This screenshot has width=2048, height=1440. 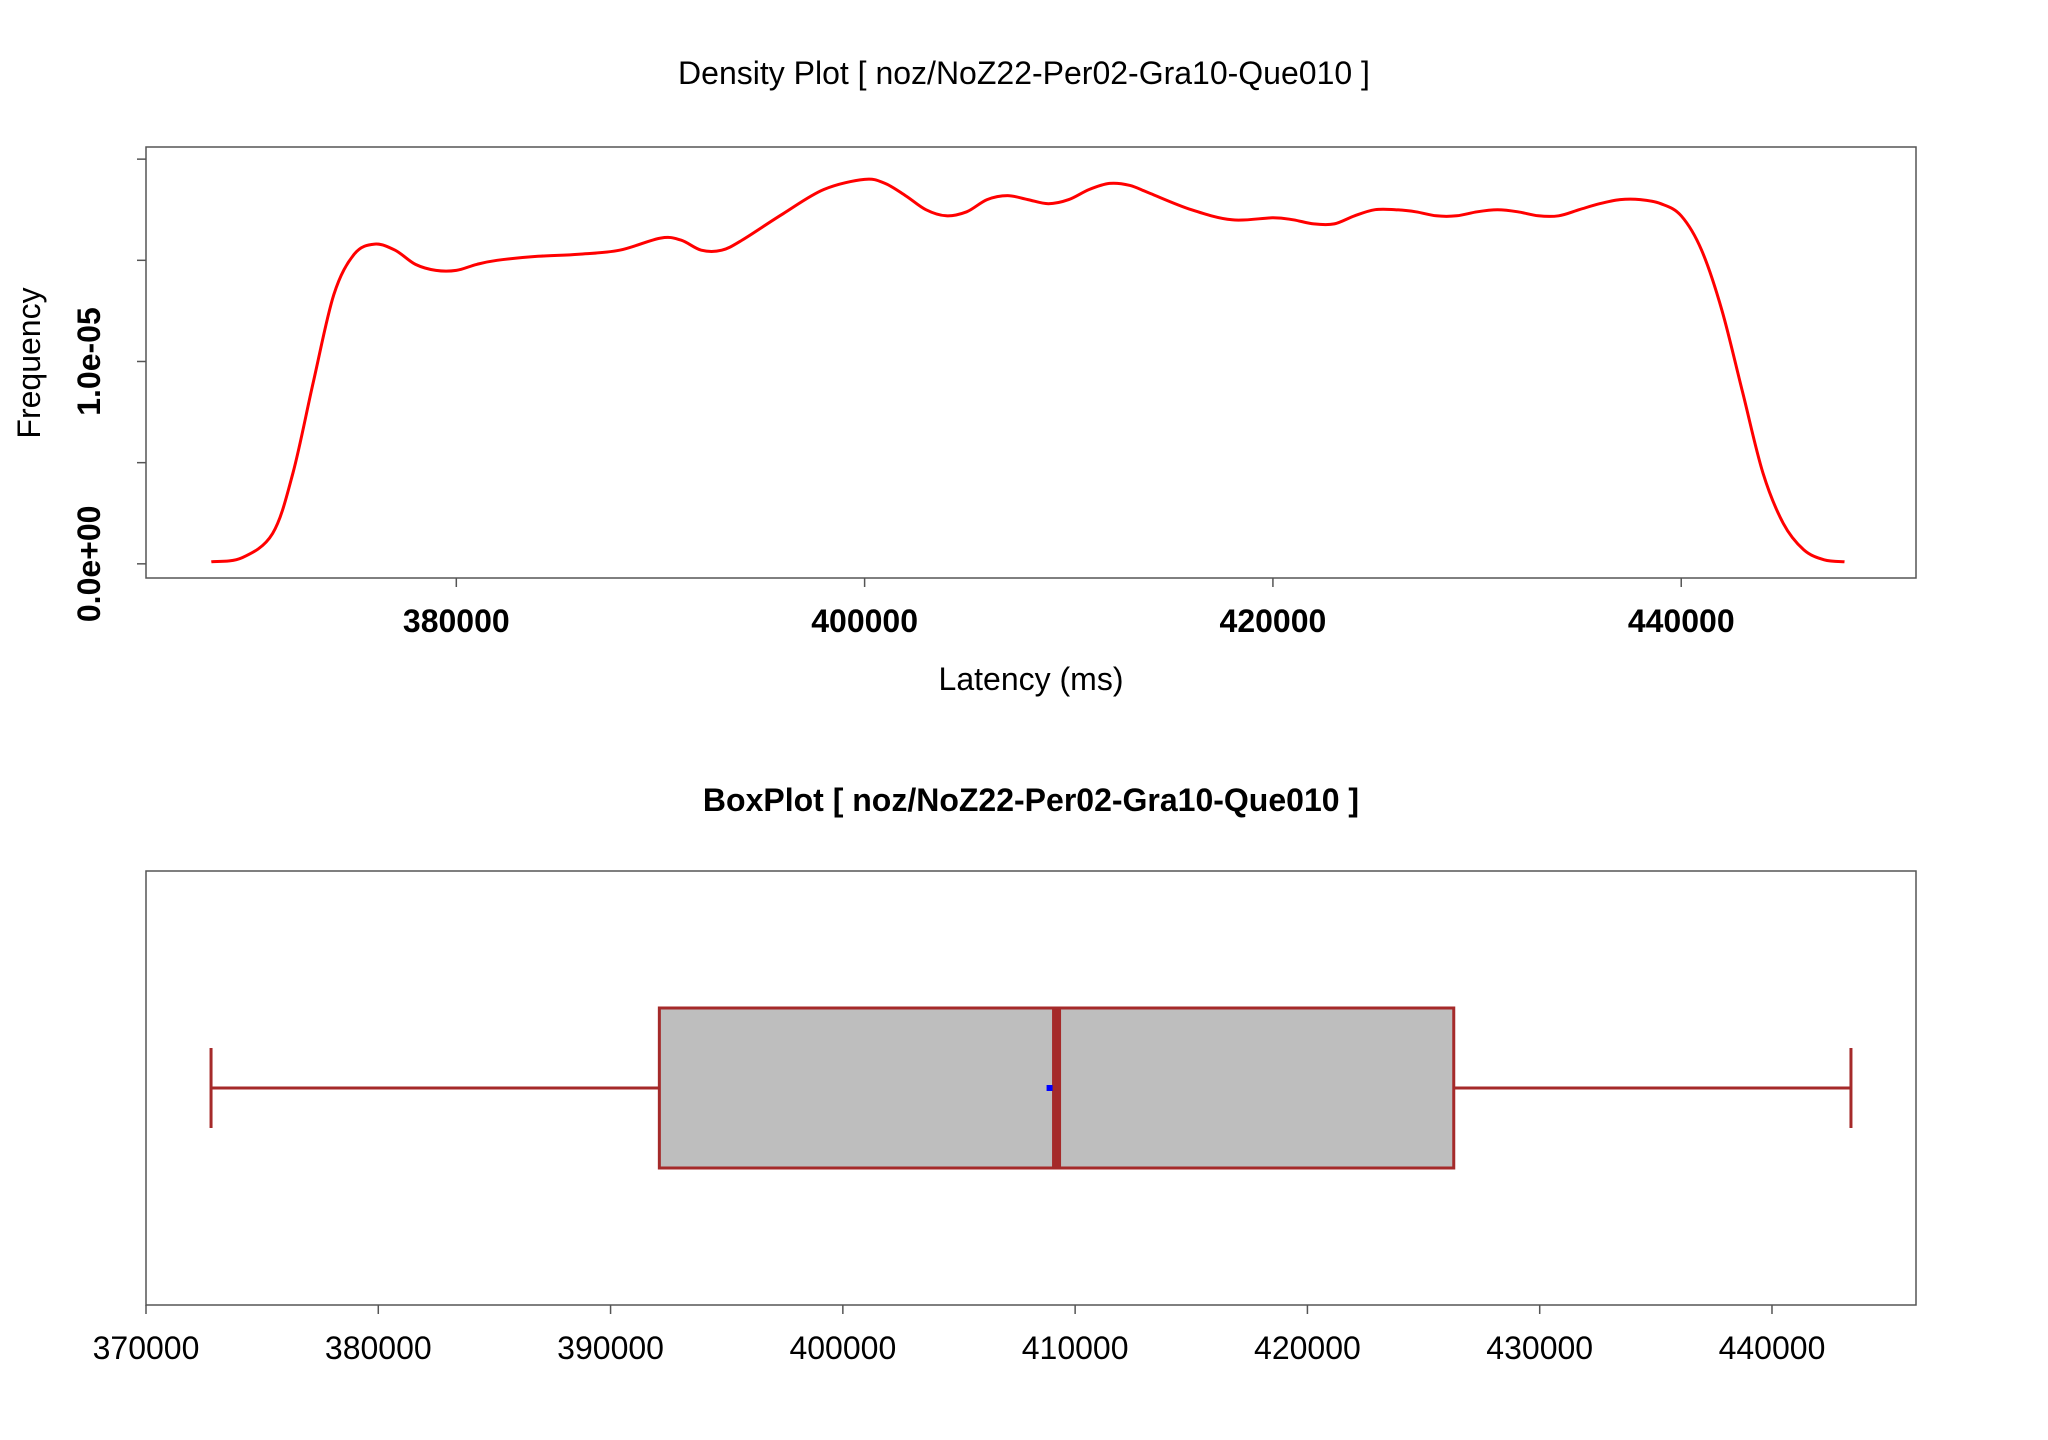 I want to click on density-x-label: Latency (ms), so click(x=1031, y=679).